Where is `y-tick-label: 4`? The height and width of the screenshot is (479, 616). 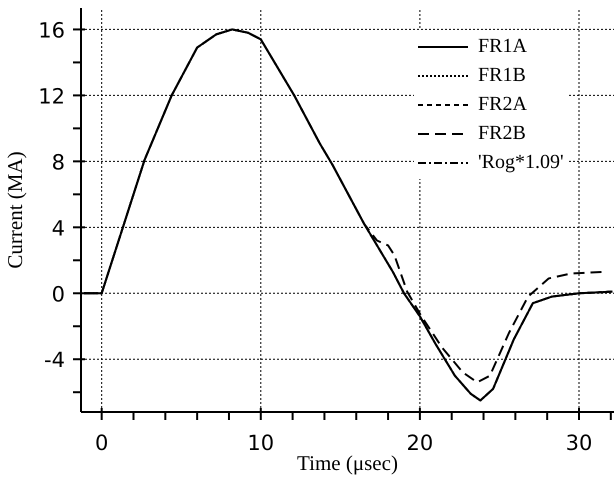 y-tick-label: 4 is located at coordinates (58, 228).